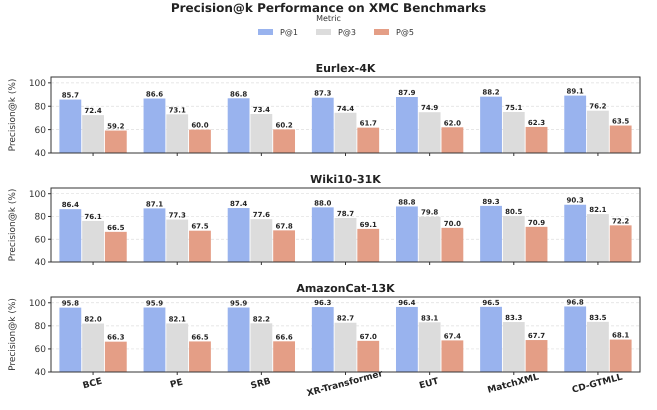  Describe the element at coordinates (328, 18) in the screenshot. I see `legend-title: Metric` at that location.